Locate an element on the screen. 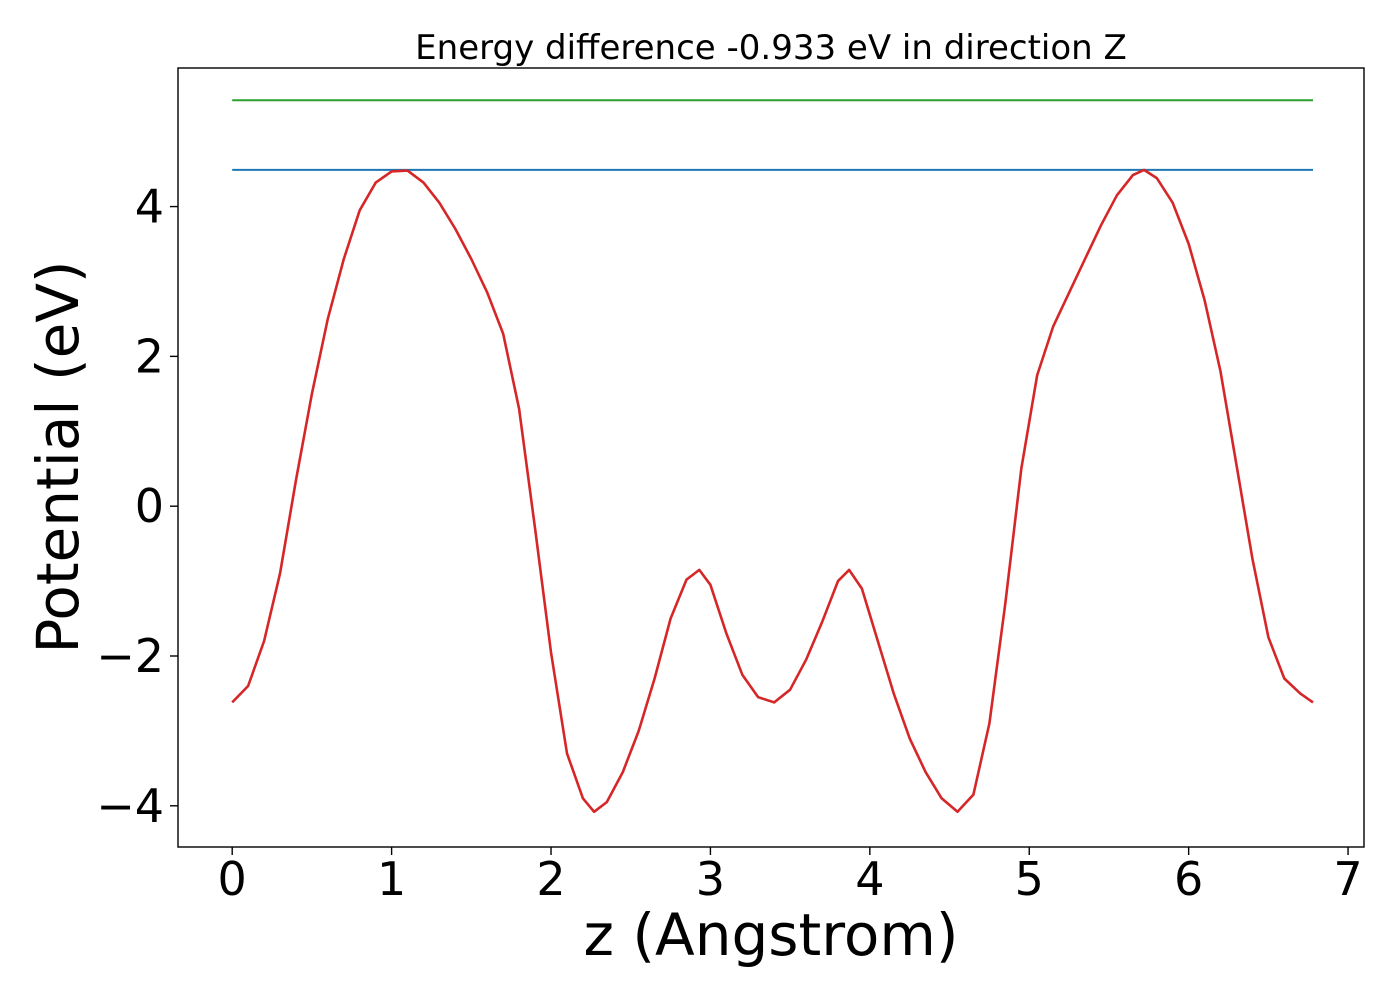 Image resolution: width=1400 pixels, height=1000 pixels. y-tick-label: 0 is located at coordinates (149, 506).